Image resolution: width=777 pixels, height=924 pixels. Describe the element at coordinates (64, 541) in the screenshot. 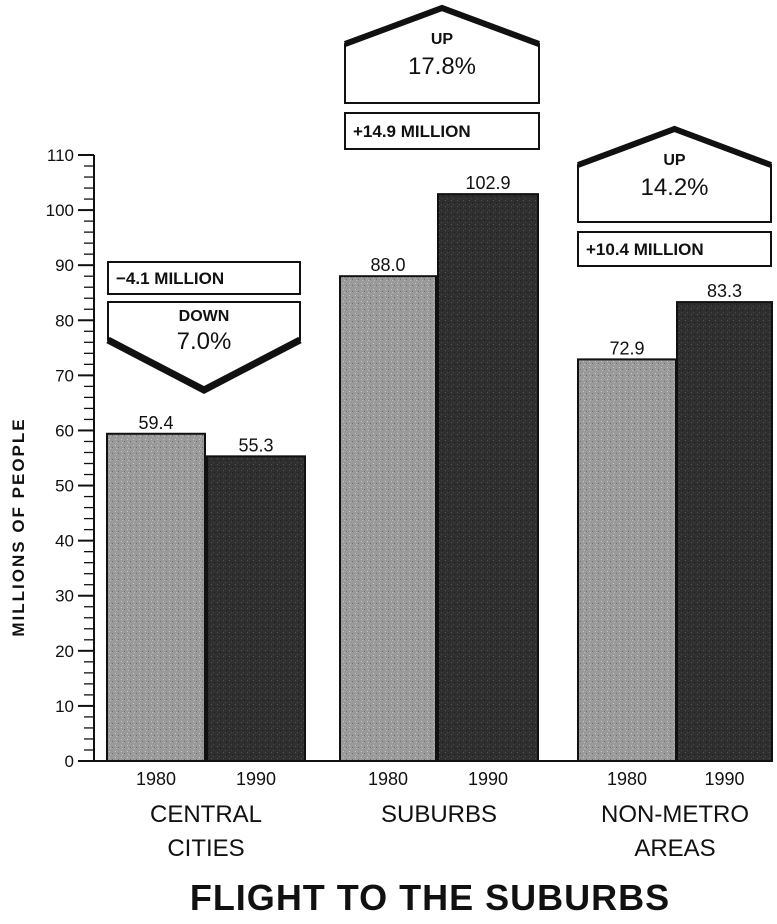

I see `y-tick-label: 40` at that location.